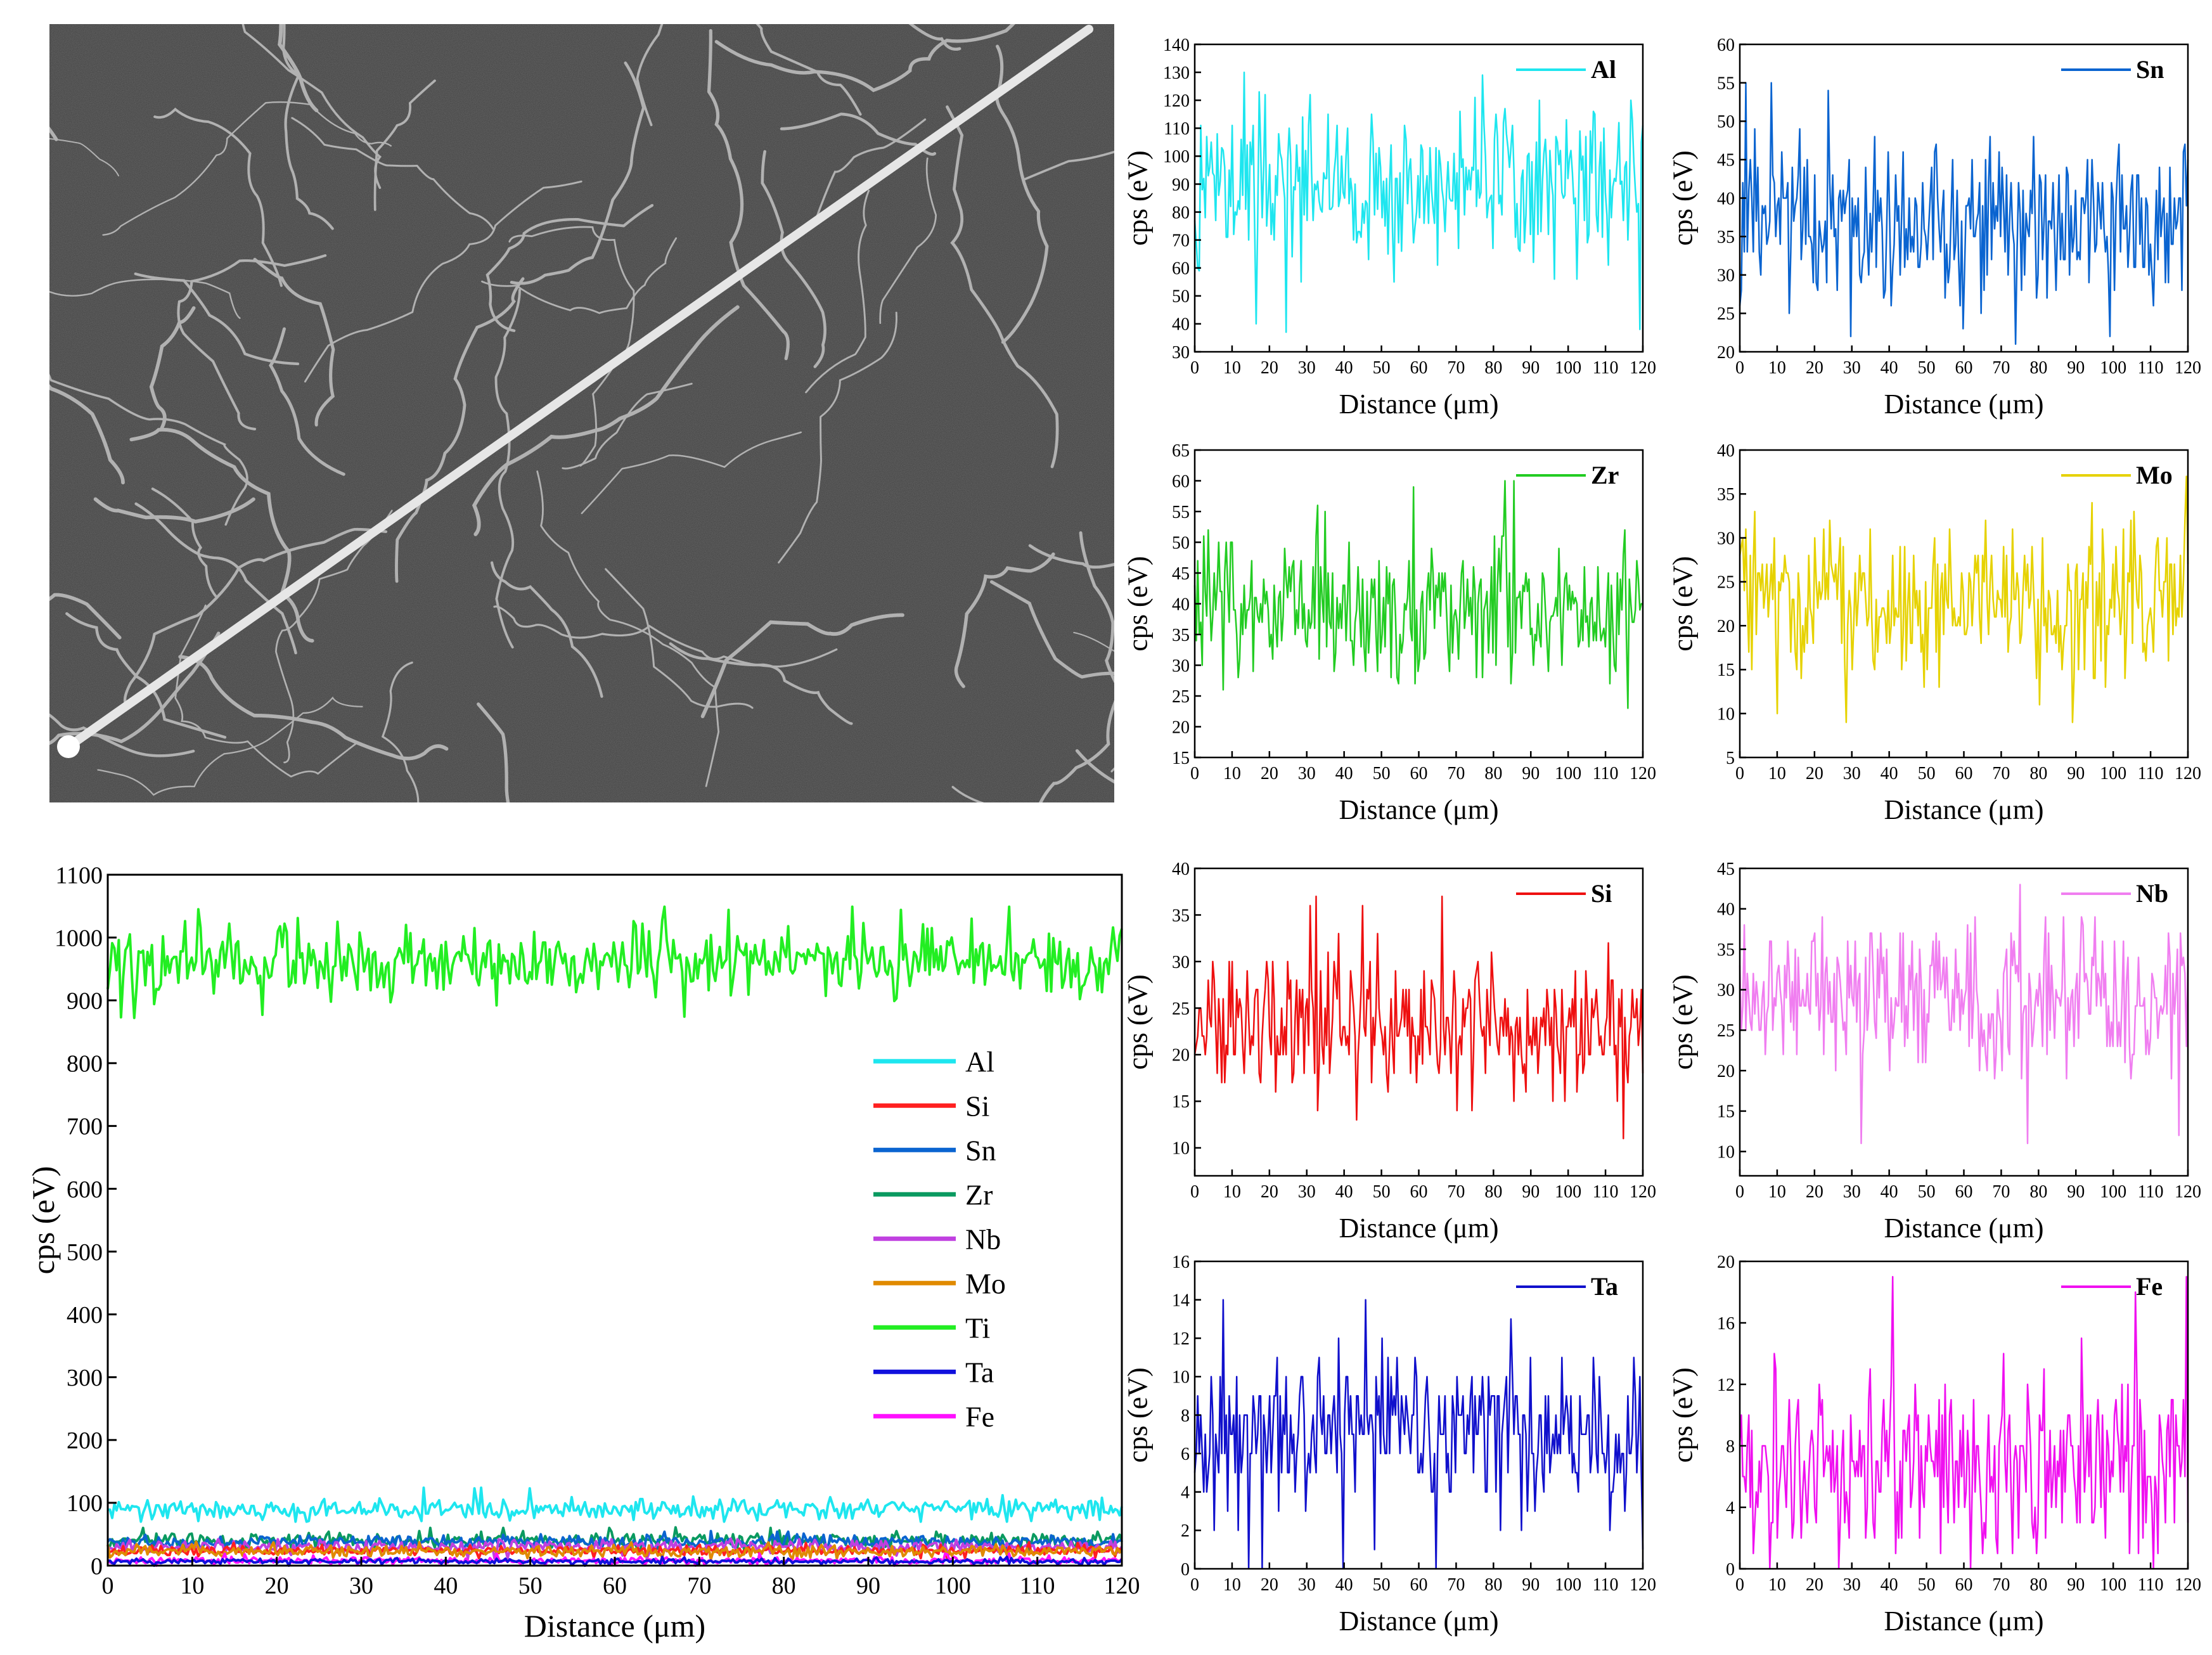 The image size is (2212, 1655). What do you see at coordinates (615, 1550) in the screenshot?
I see `series-line-mo` at bounding box center [615, 1550].